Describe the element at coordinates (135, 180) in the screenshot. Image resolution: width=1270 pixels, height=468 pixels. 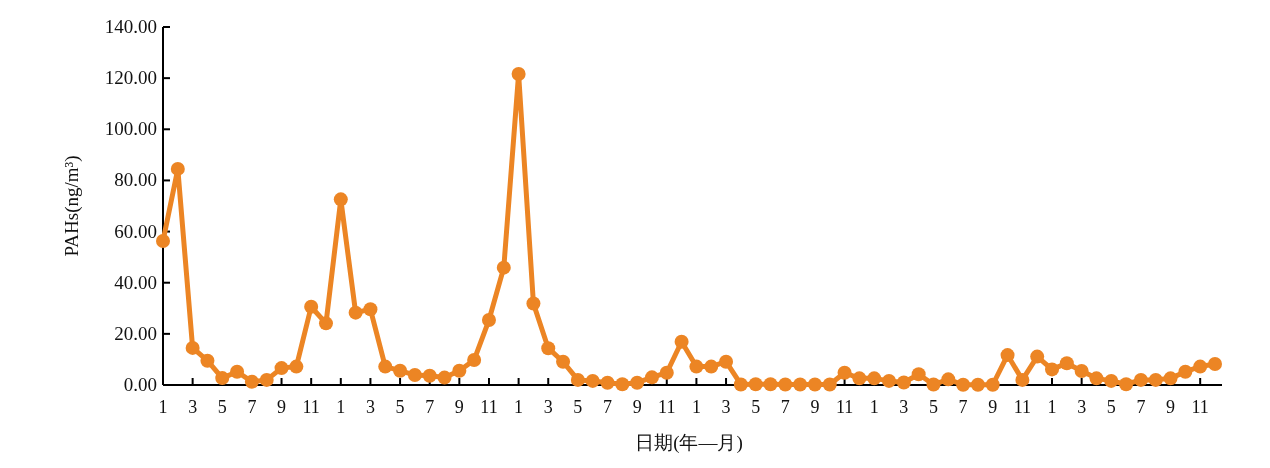
I see `y-tick-label: 80.00` at that location.